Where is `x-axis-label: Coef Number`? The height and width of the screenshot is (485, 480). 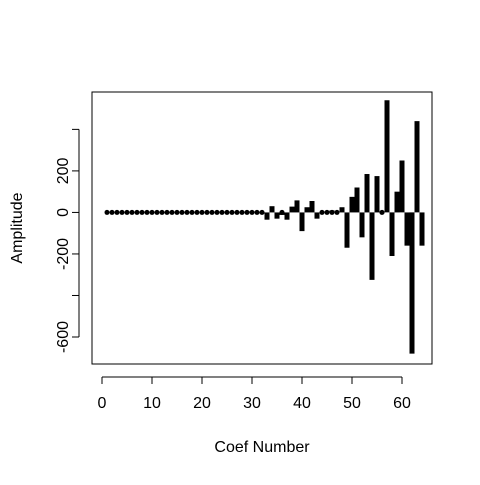 x-axis-label: Coef Number is located at coordinates (262, 447).